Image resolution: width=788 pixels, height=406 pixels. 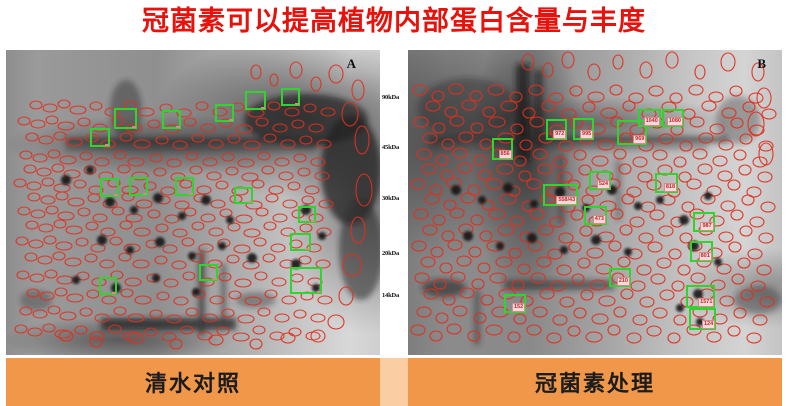 What do you see at coordinates (560, 134) in the screenshot?
I see `spot-label: 972` at bounding box center [560, 134].